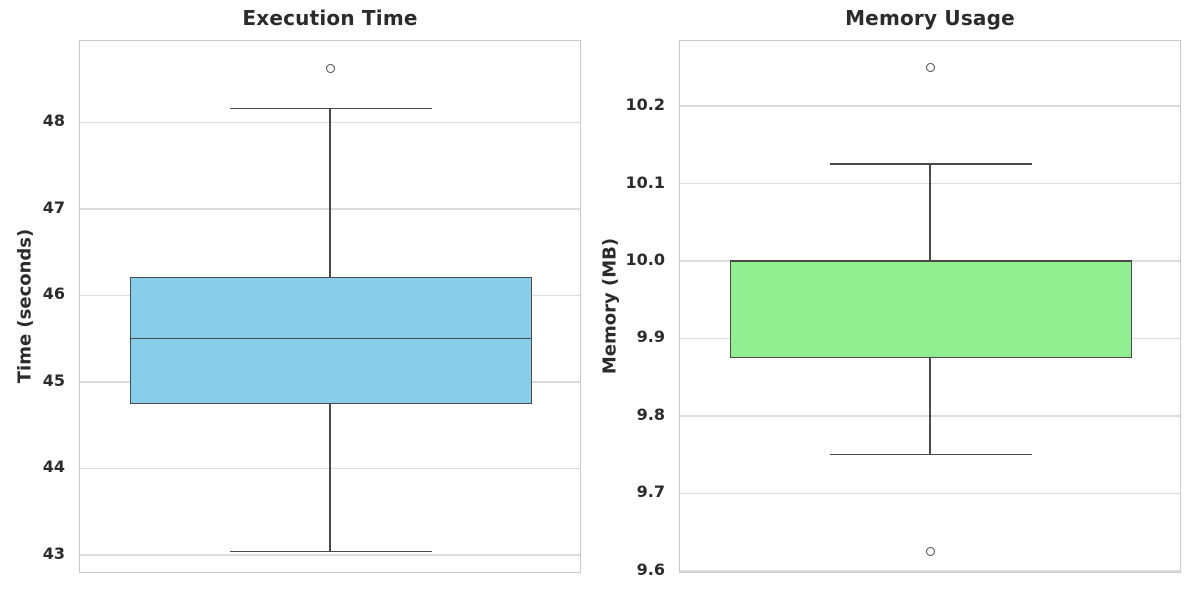 This screenshot has height=600, width=1200. What do you see at coordinates (645, 260) in the screenshot?
I see `y-tick-label: 10.0` at bounding box center [645, 260].